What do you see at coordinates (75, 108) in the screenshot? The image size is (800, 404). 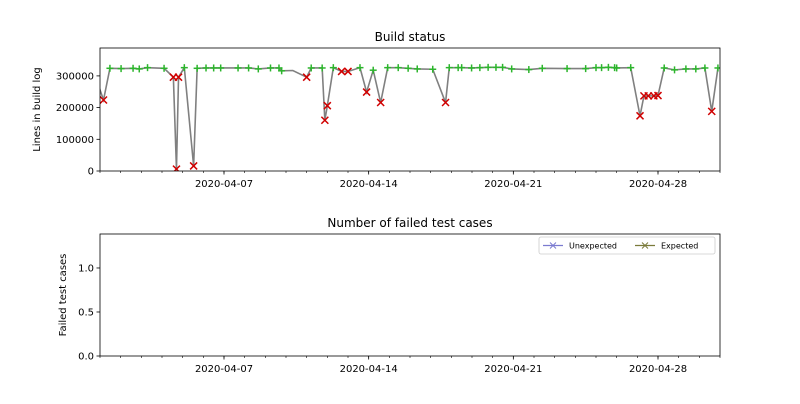 I see `y-tick-label: 200000` at bounding box center [75, 108].